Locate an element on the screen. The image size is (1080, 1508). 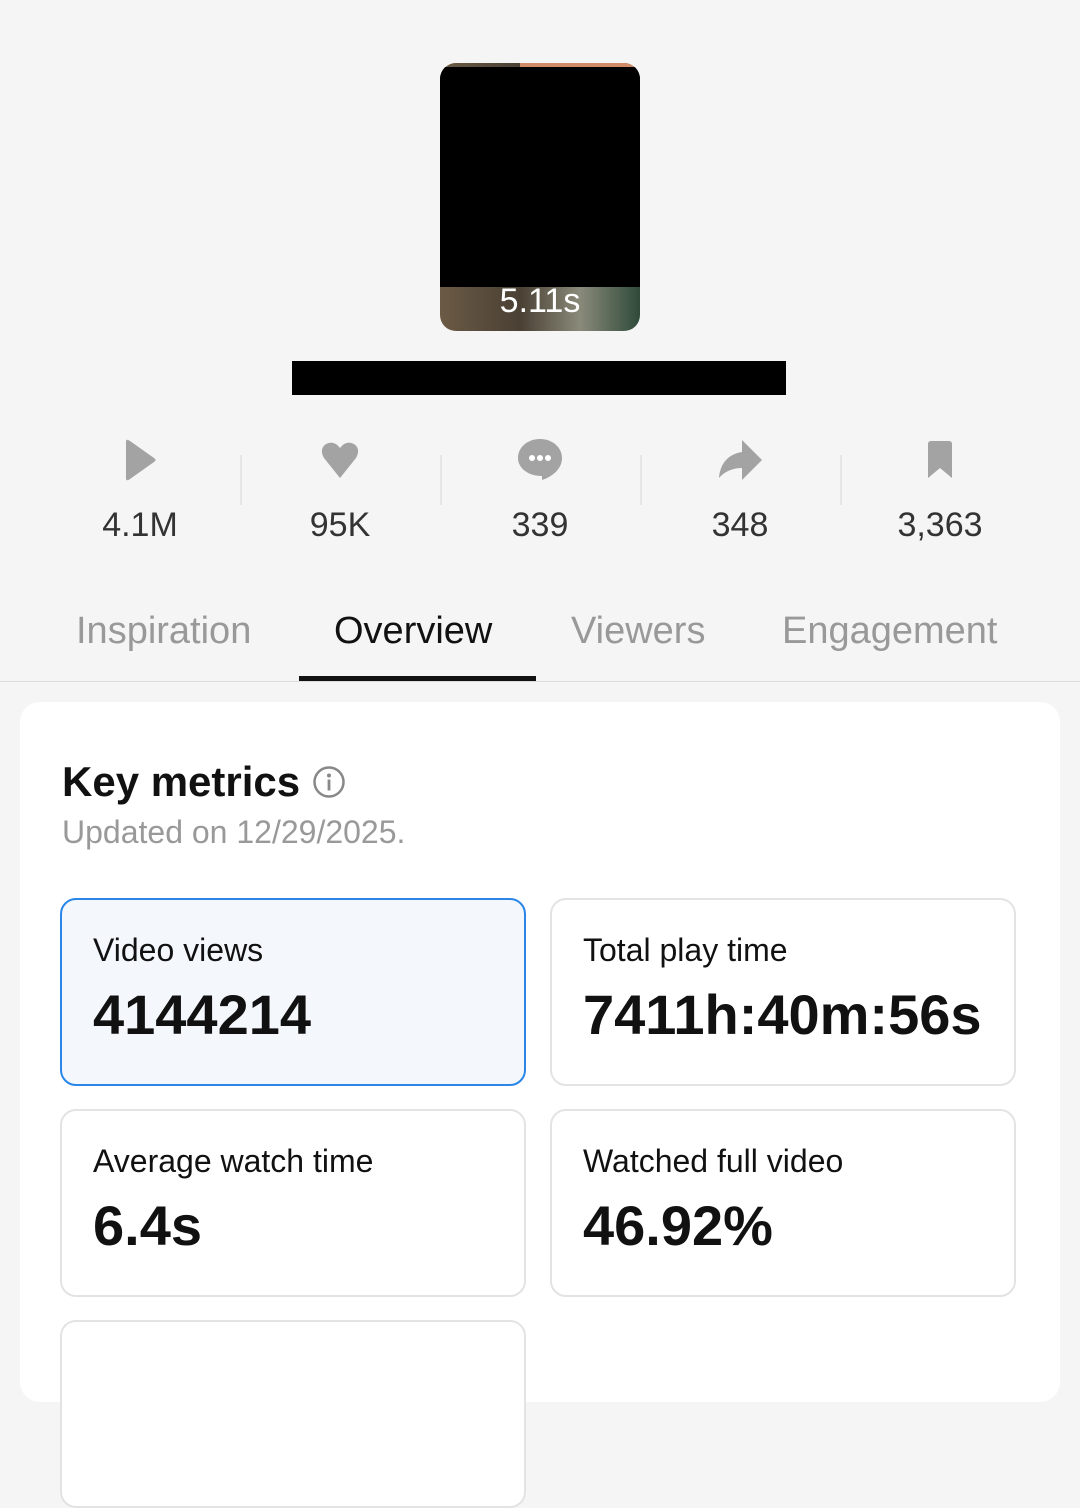
metric-value: 7411h:40m:56s is located at coordinates (782, 1014).